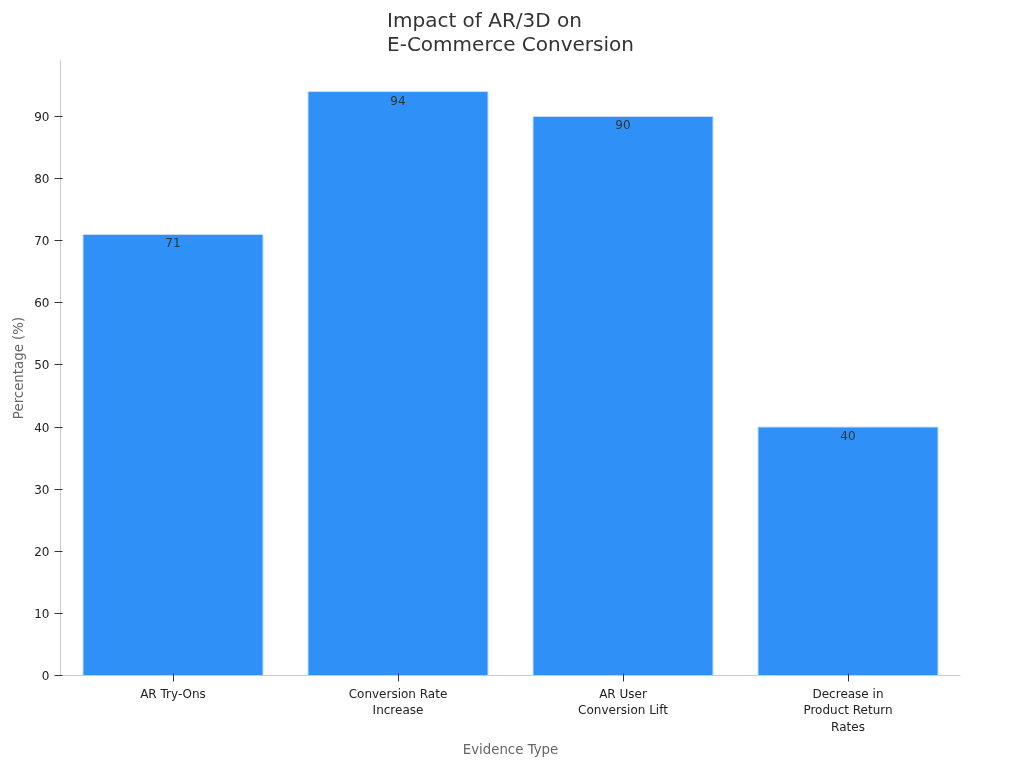  Describe the element at coordinates (45, 676) in the screenshot. I see `y-tick-label: 0` at that location.